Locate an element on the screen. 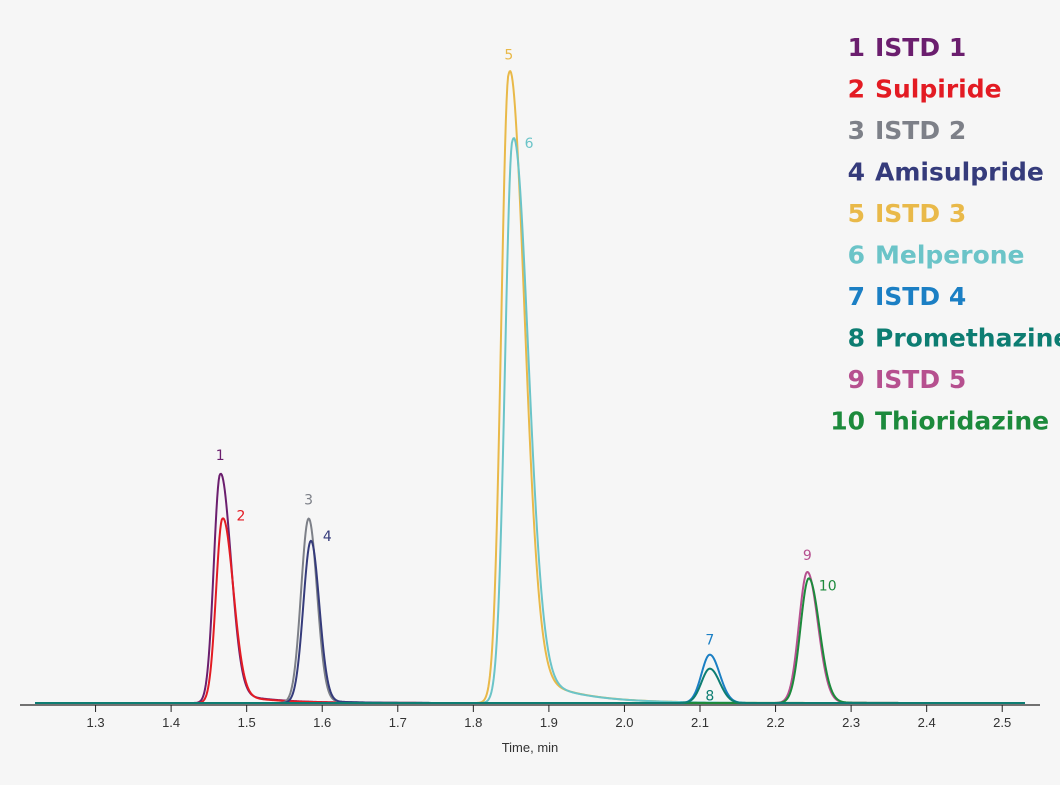  x-tick-label: 2.0 is located at coordinates (624, 722).